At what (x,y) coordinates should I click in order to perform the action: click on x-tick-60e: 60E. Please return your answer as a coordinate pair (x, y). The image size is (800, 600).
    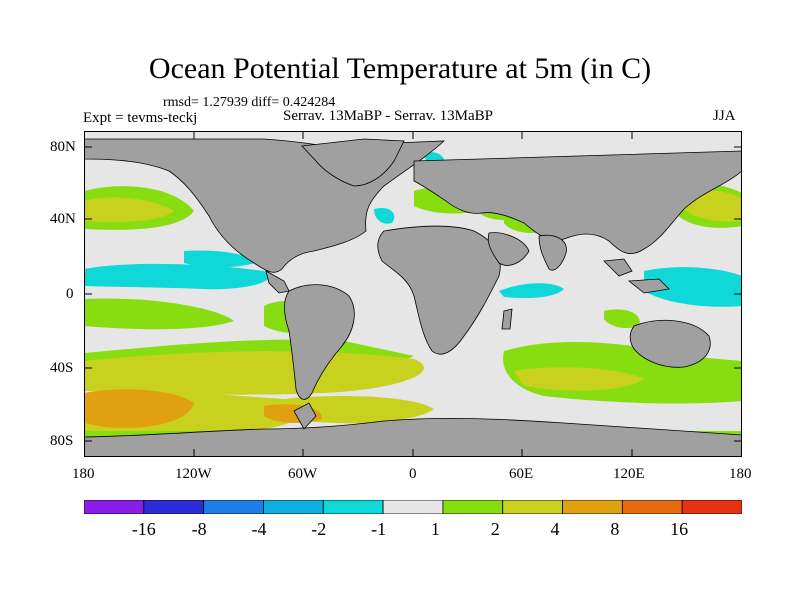
    Looking at the image, I should click on (521, 474).